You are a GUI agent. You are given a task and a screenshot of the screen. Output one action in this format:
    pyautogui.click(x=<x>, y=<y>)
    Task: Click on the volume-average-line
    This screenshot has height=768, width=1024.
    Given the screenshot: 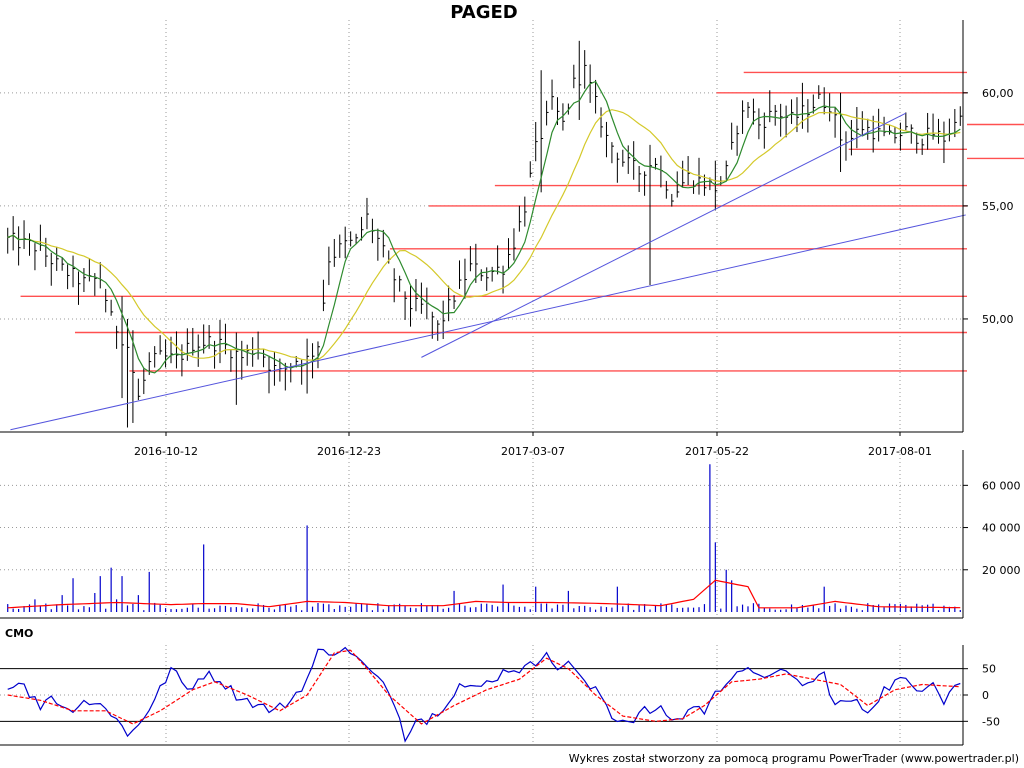 What is the action you would take?
    pyautogui.click(x=484, y=594)
    